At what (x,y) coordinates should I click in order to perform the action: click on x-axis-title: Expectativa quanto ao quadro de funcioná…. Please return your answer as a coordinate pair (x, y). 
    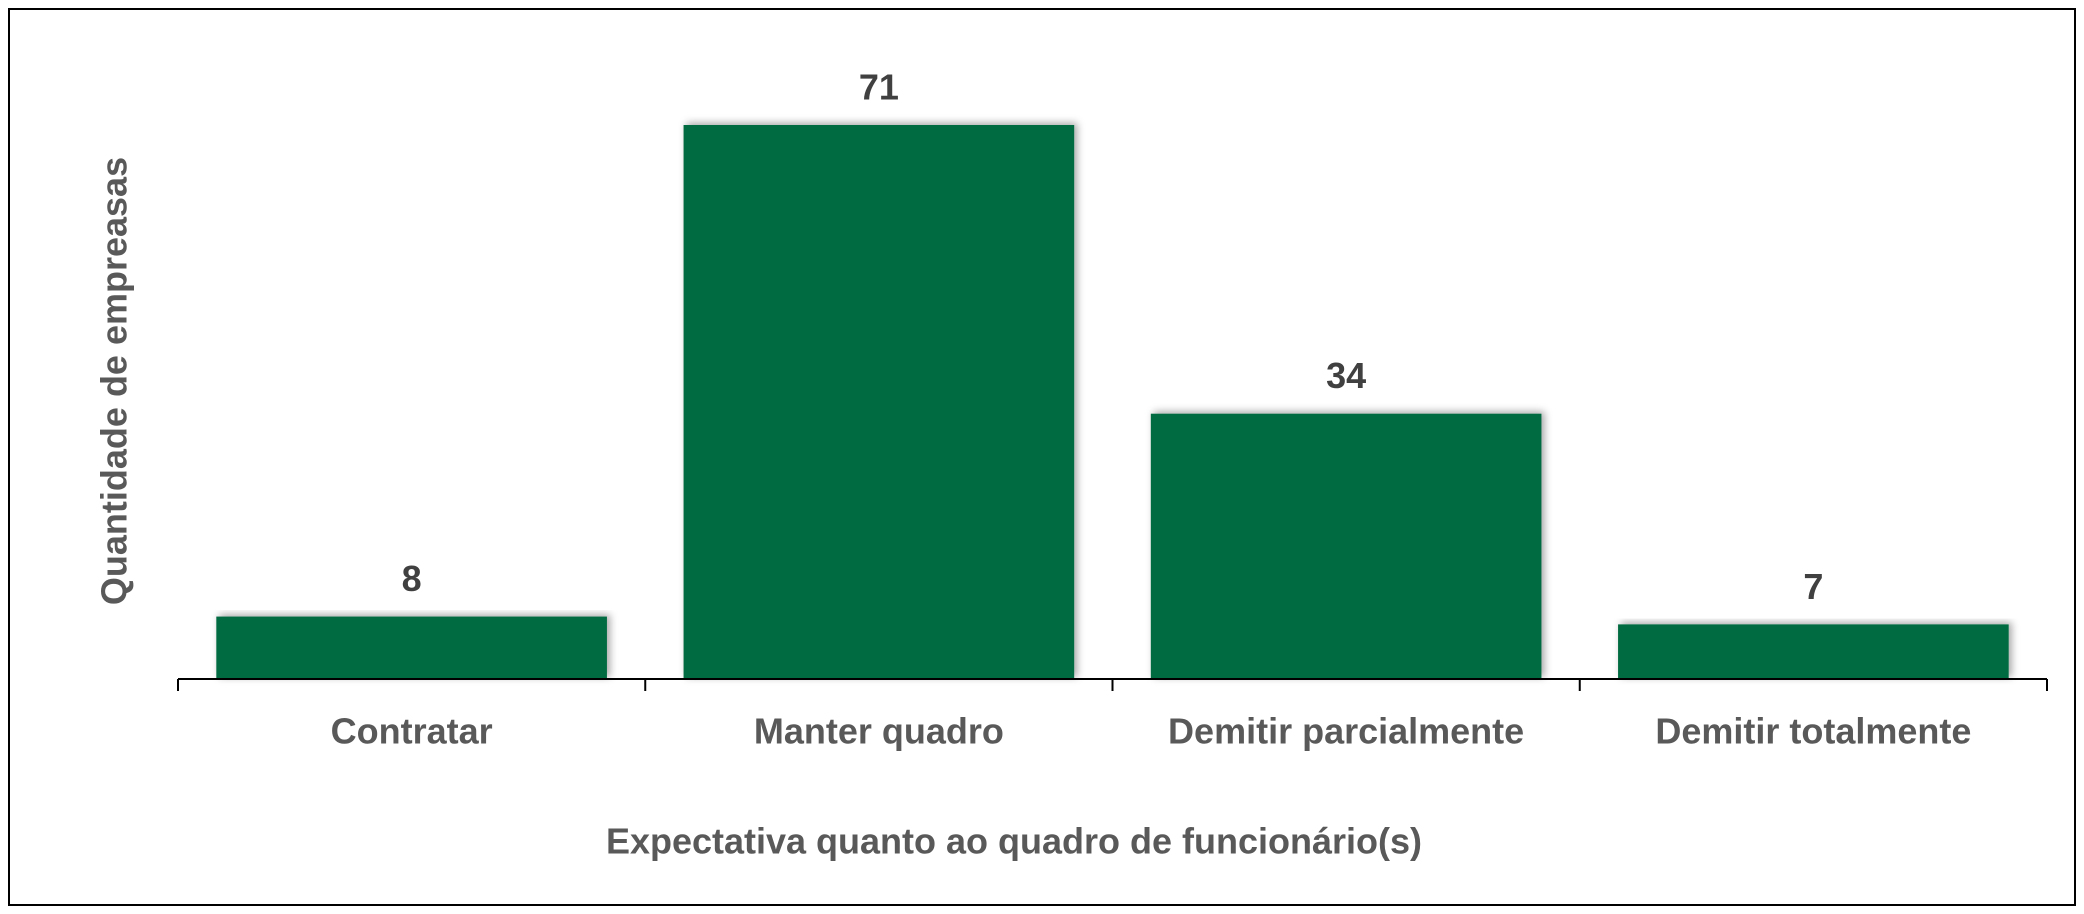
    Looking at the image, I should click on (1014, 841).